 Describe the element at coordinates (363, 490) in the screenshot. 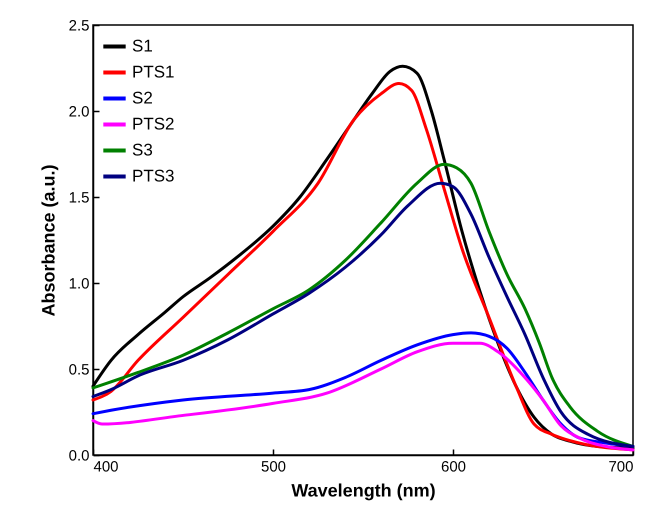

I see `x-axis-title: Wavelength (nm)` at that location.